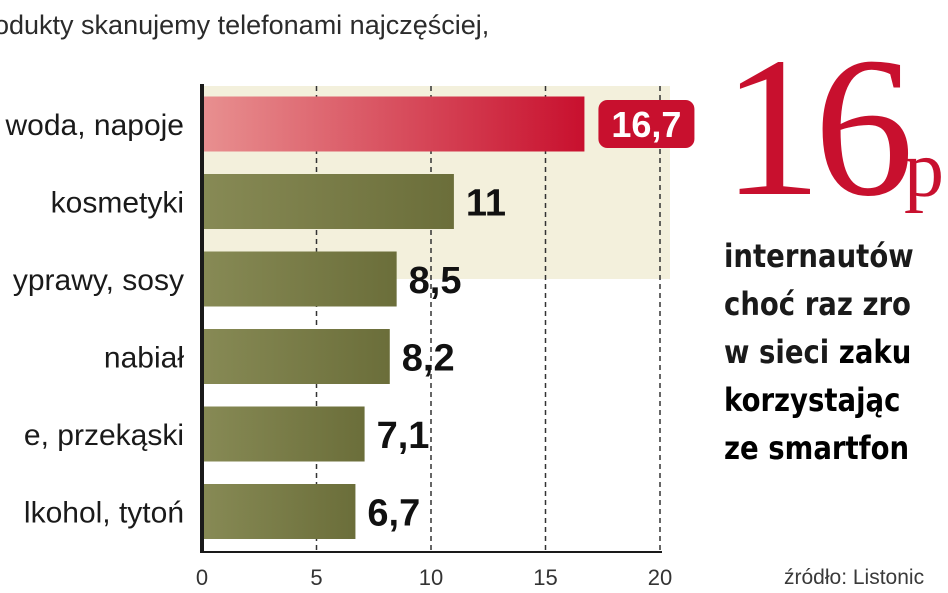  What do you see at coordinates (403, 436) in the screenshot?
I see `value-label-4: 7,1` at bounding box center [403, 436].